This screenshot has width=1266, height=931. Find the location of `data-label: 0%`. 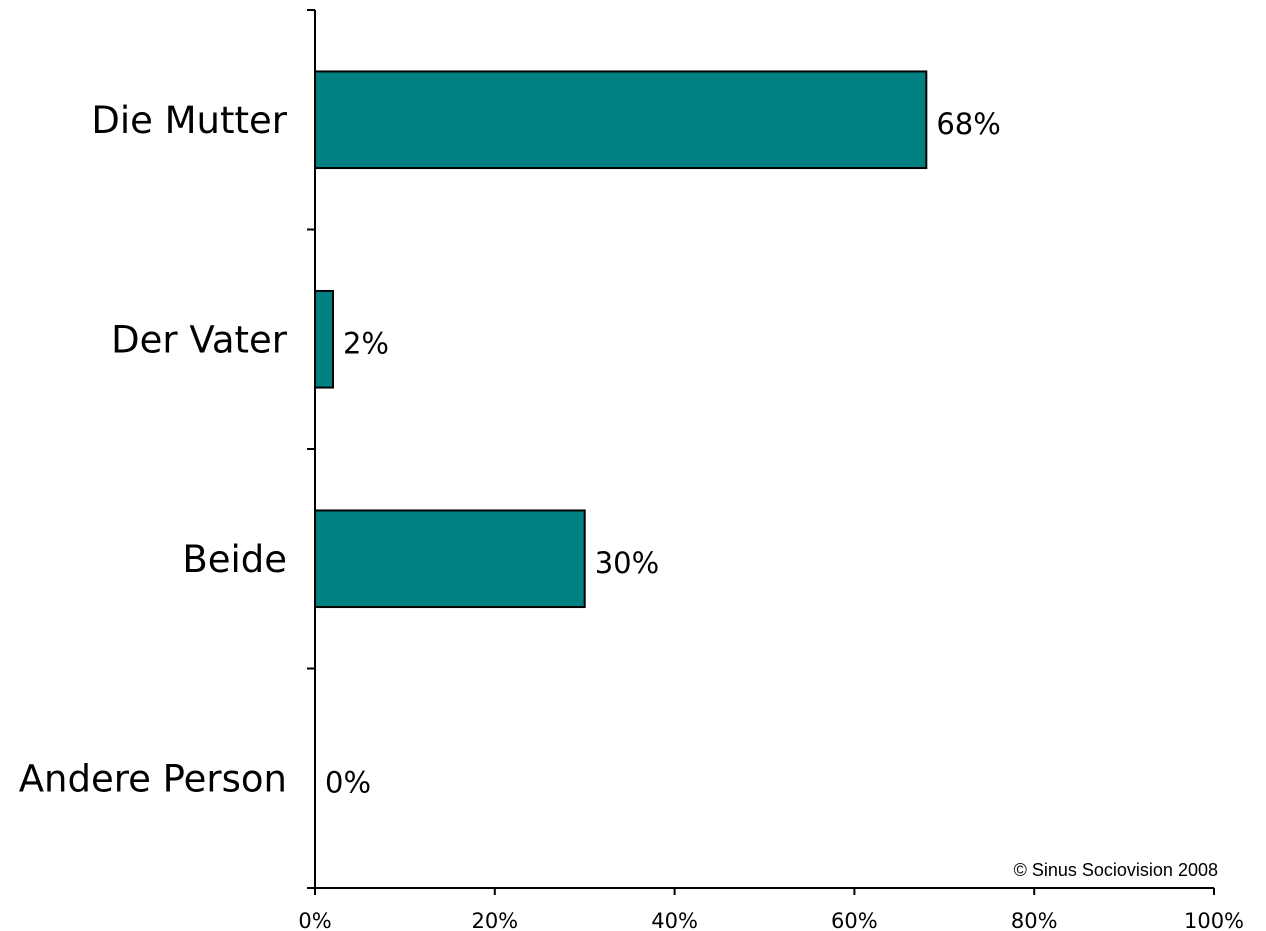

data-label: 0% is located at coordinates (348, 782).